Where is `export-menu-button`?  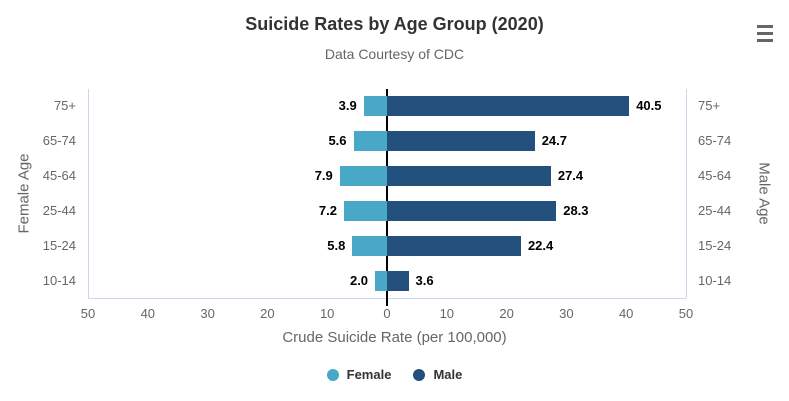
export-menu-button is located at coordinates (765, 33).